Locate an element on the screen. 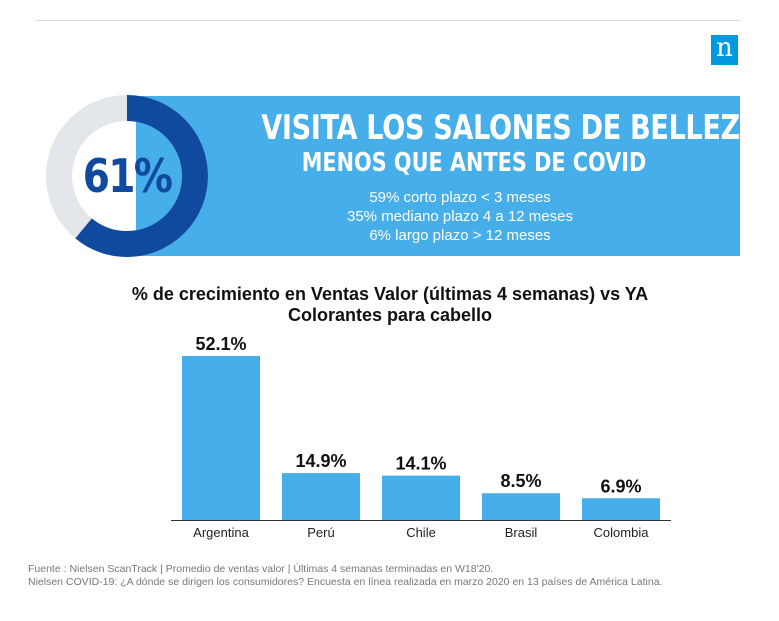 The width and height of the screenshot is (779, 621). category-label: Colombia is located at coordinates (622, 532).